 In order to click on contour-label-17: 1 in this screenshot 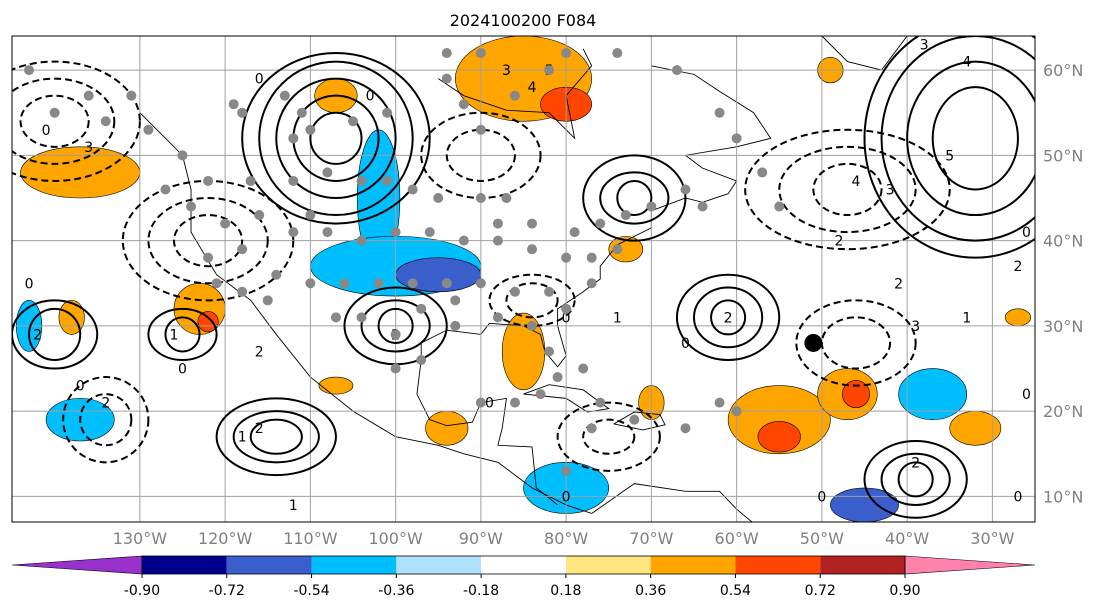, I will do `click(966, 318)`.